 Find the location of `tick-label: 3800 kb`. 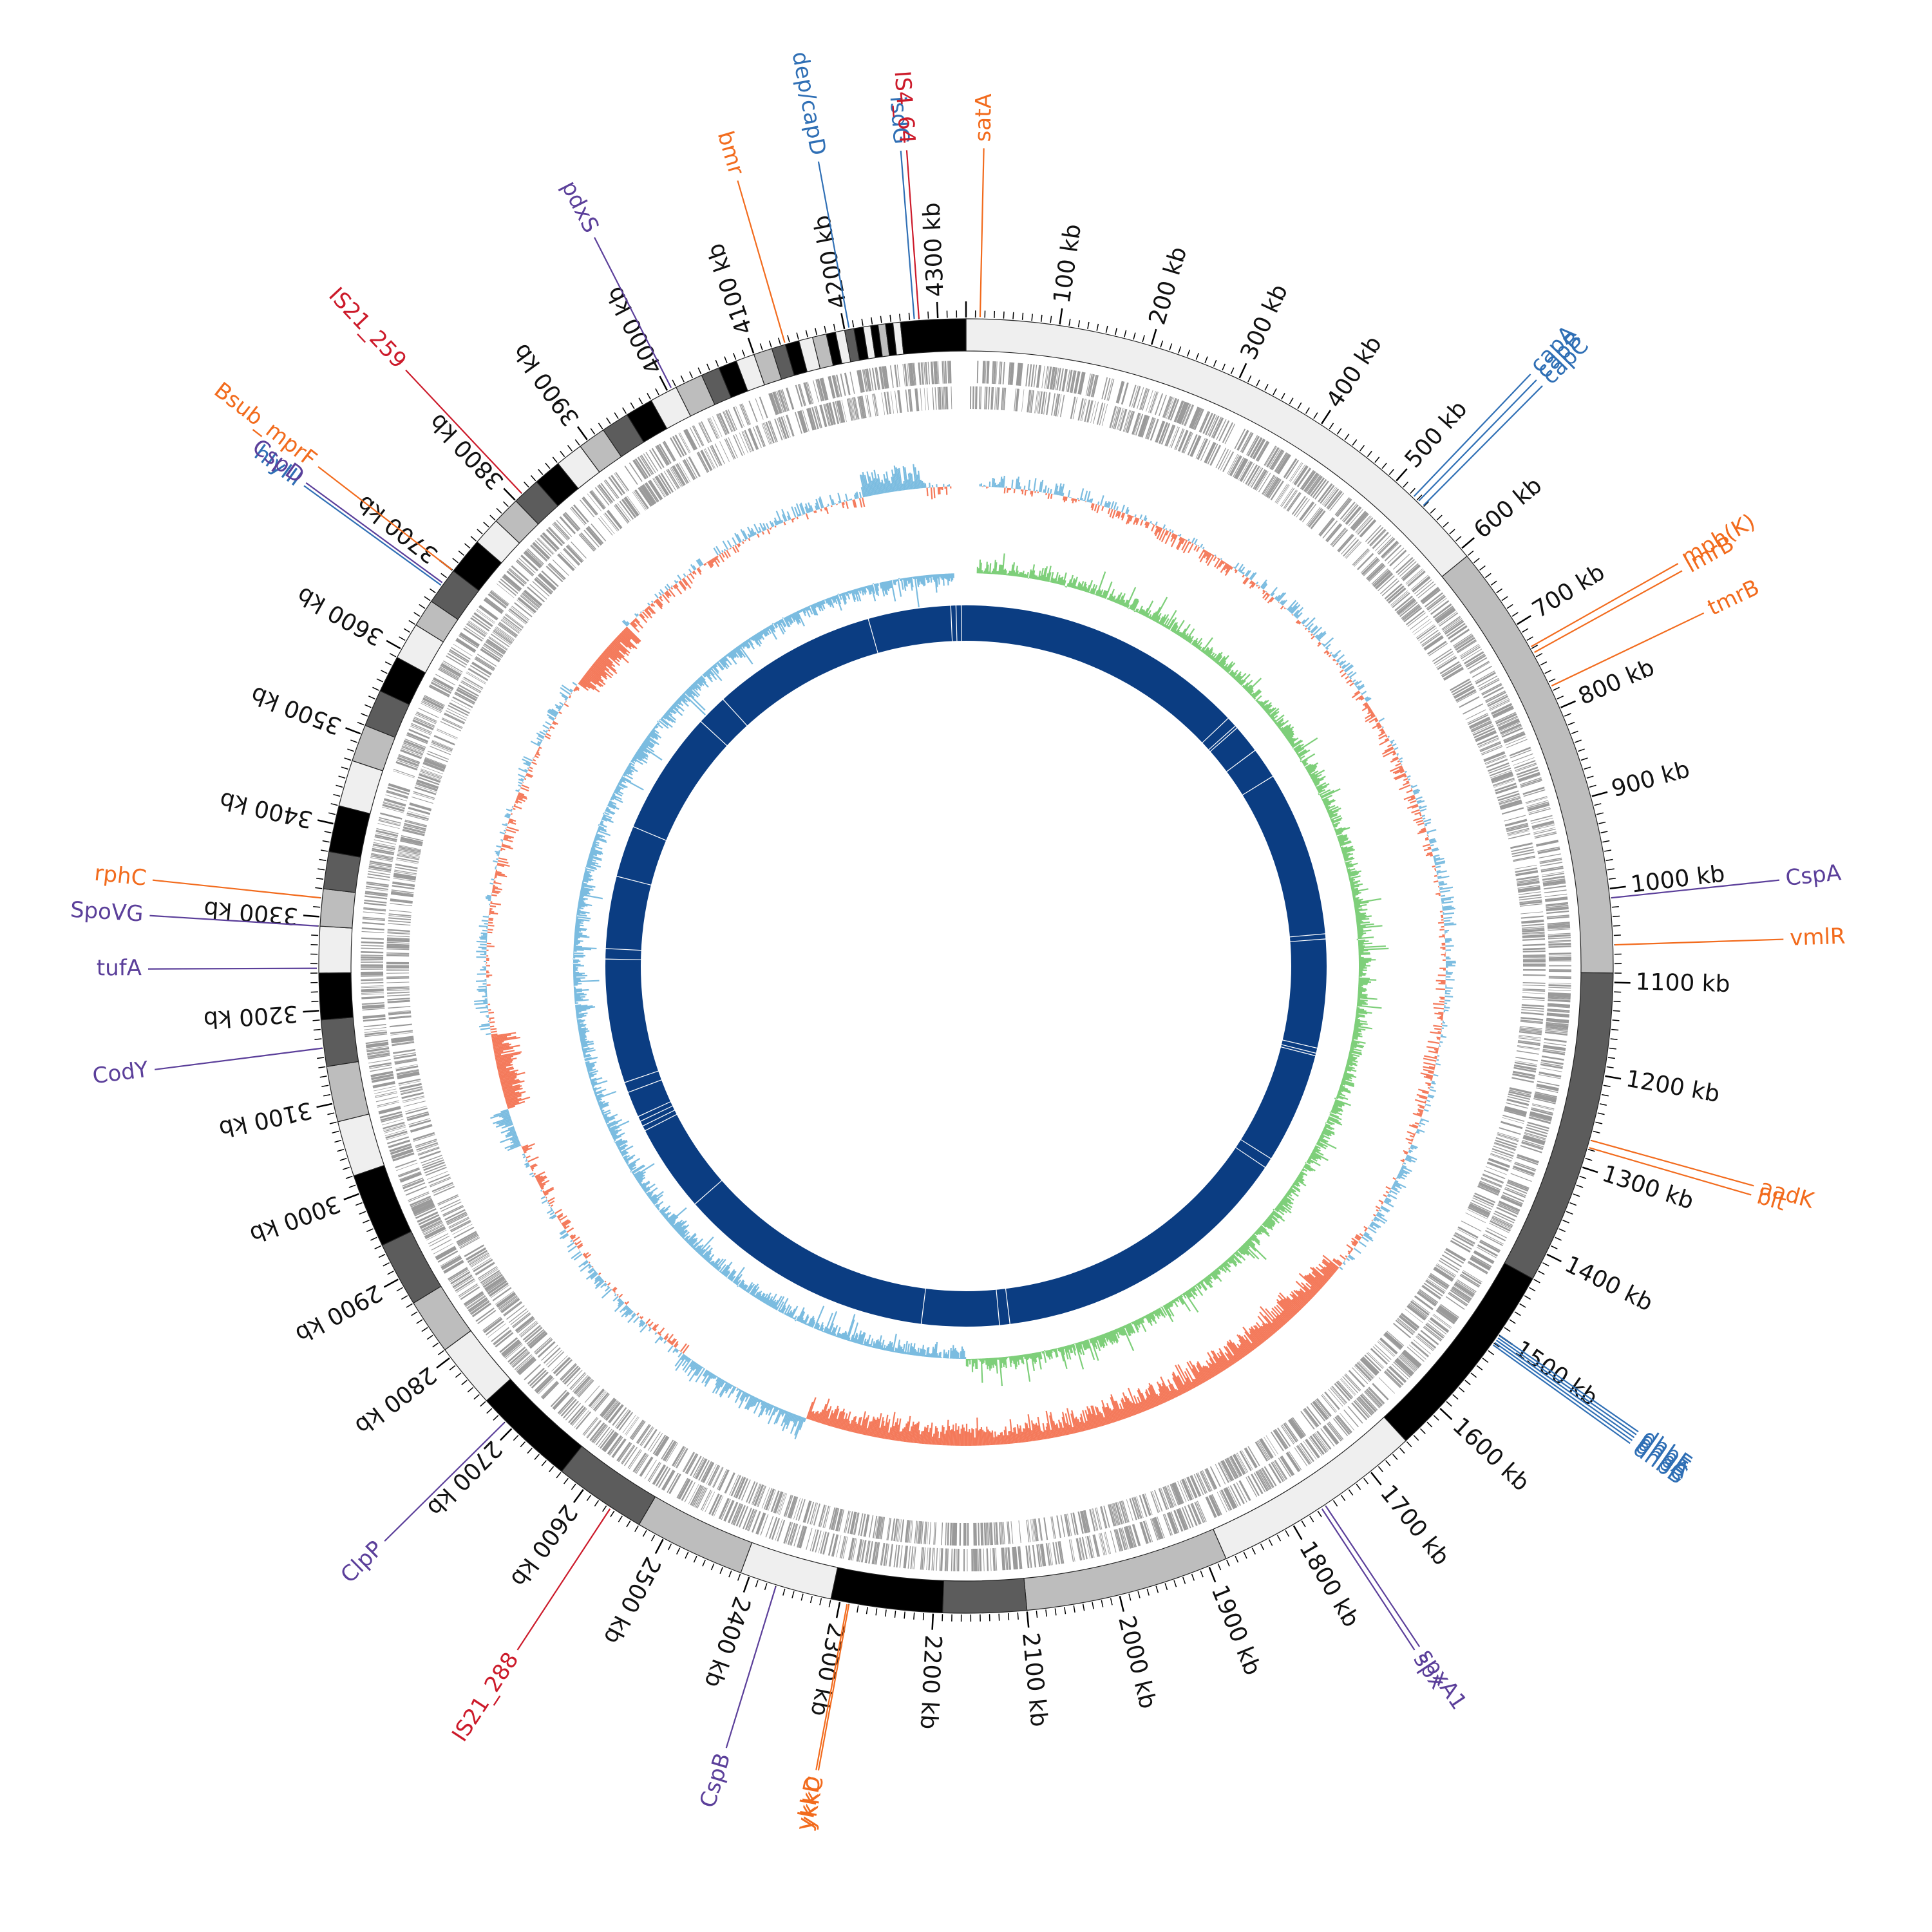

tick-label: 3800 kb is located at coordinates (466, 451).